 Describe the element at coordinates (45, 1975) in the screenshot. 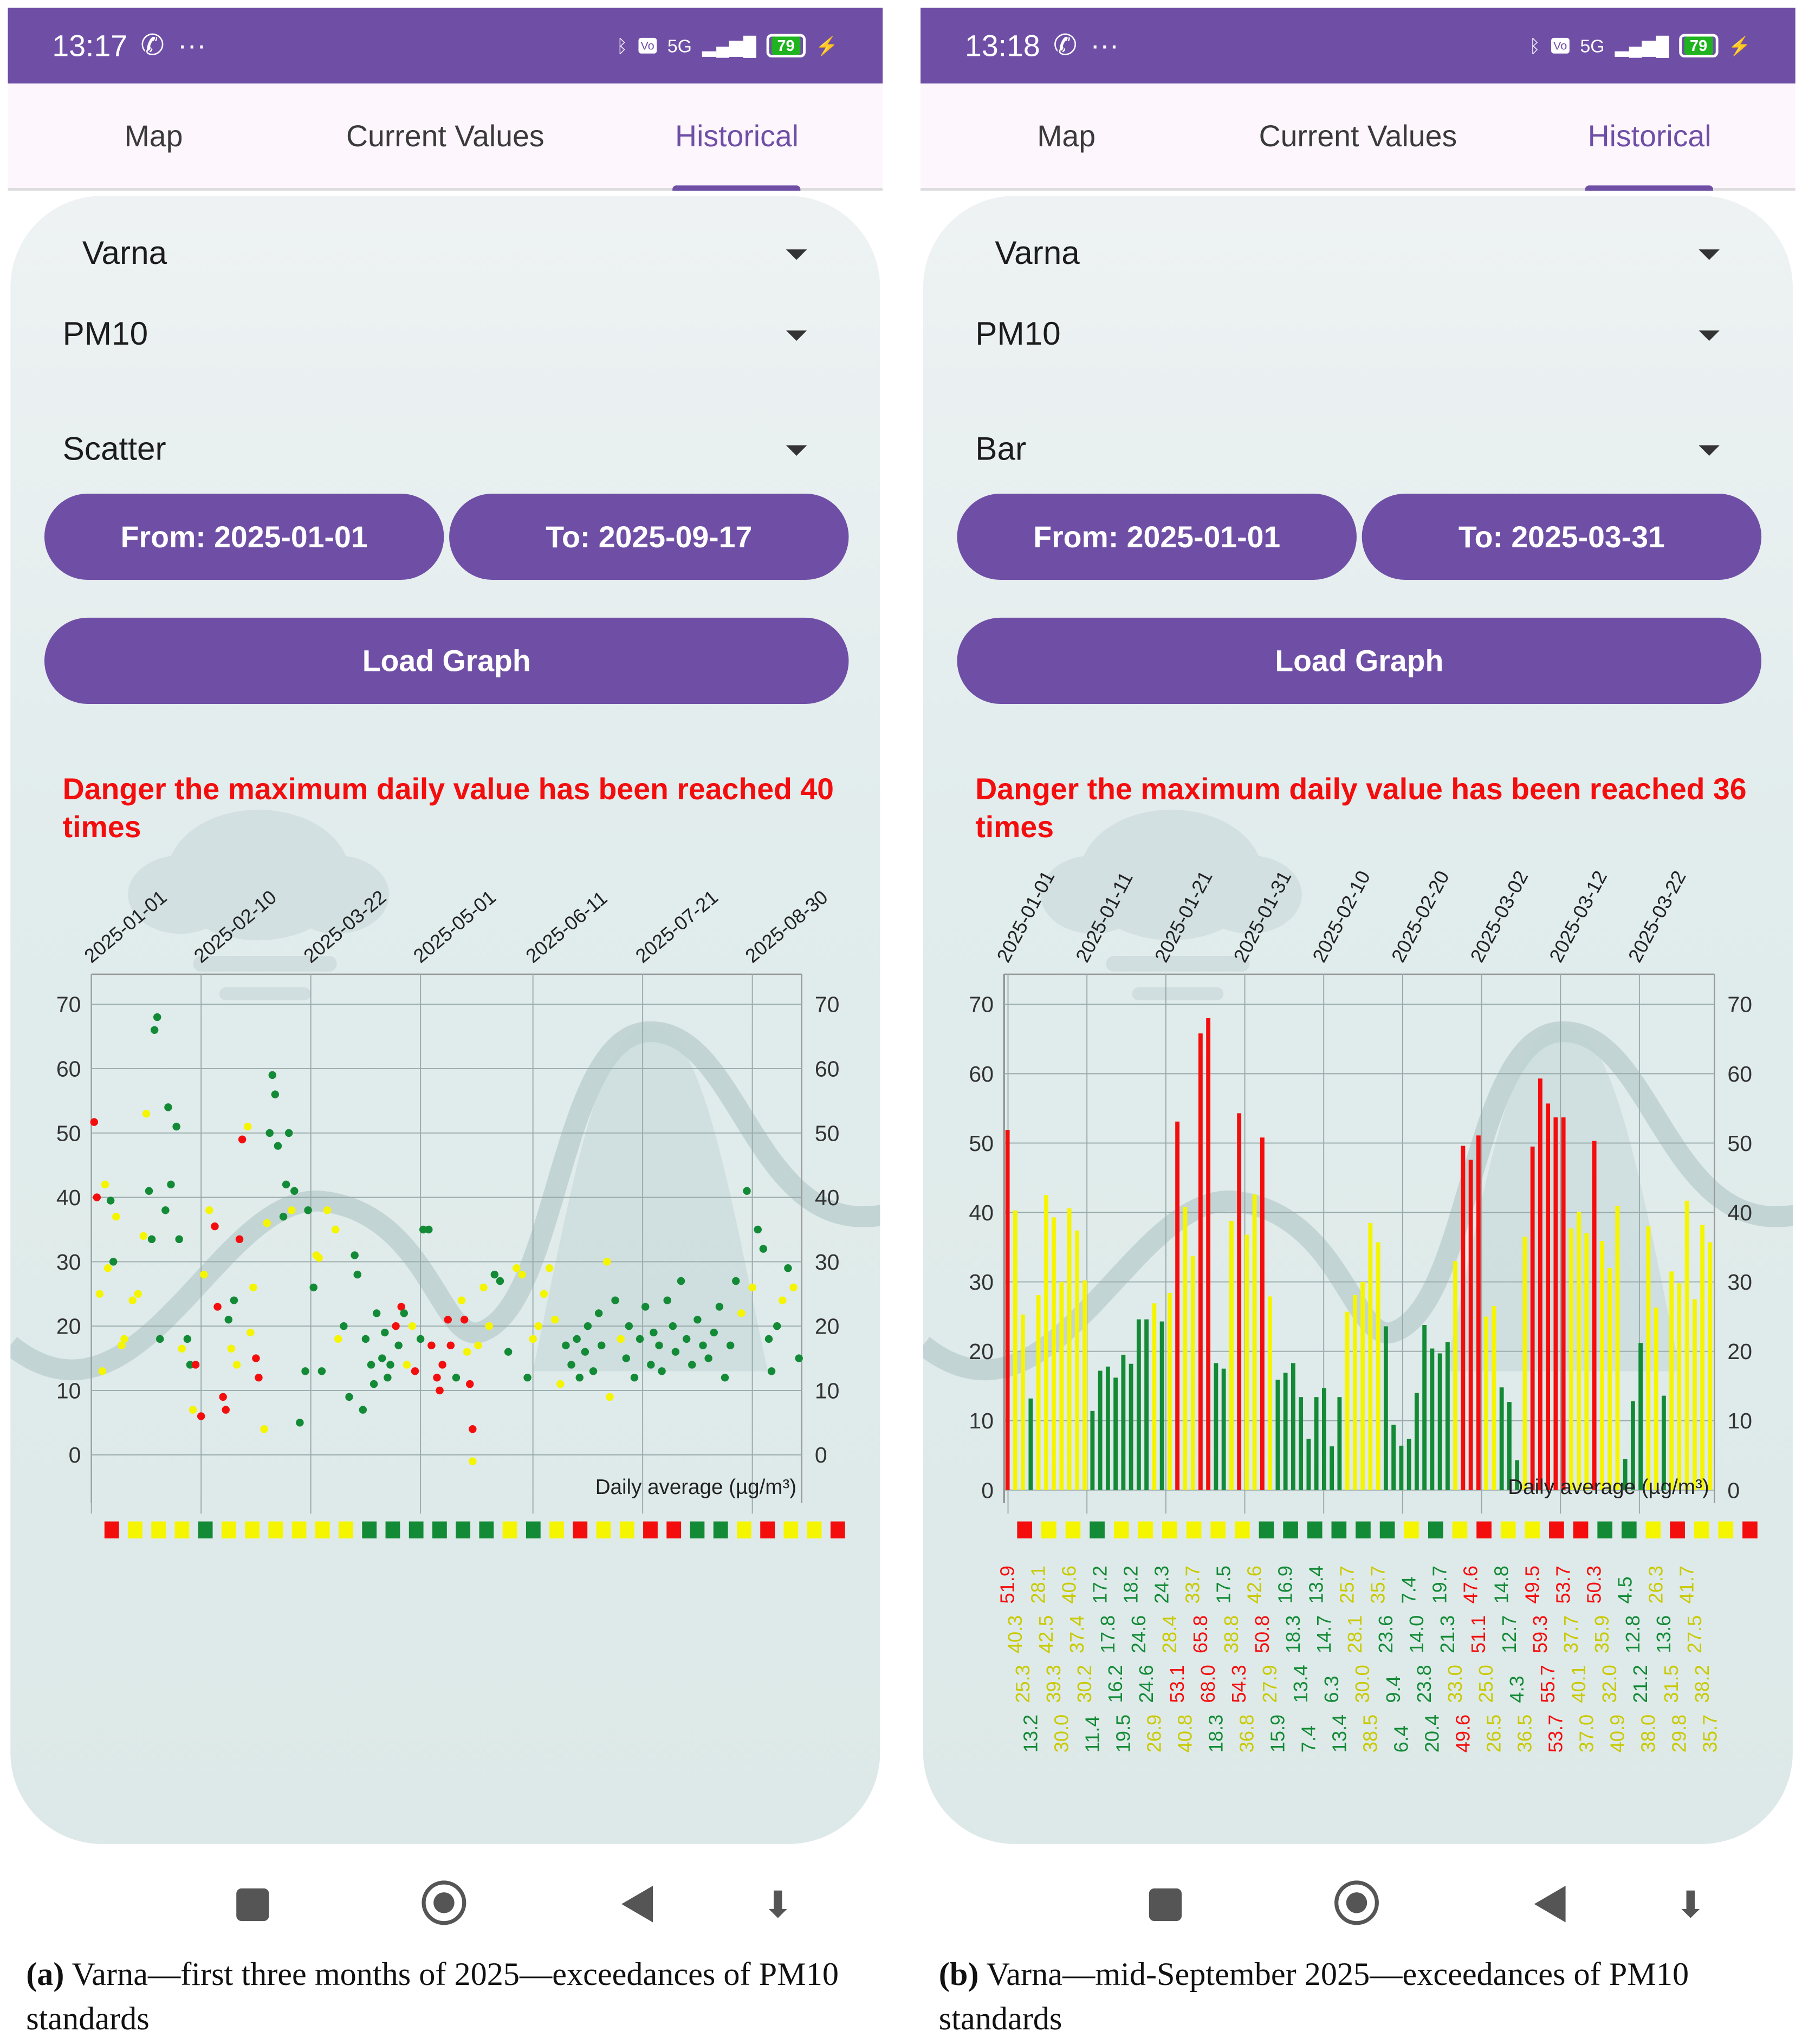

I see `caption-tag: (a)` at that location.